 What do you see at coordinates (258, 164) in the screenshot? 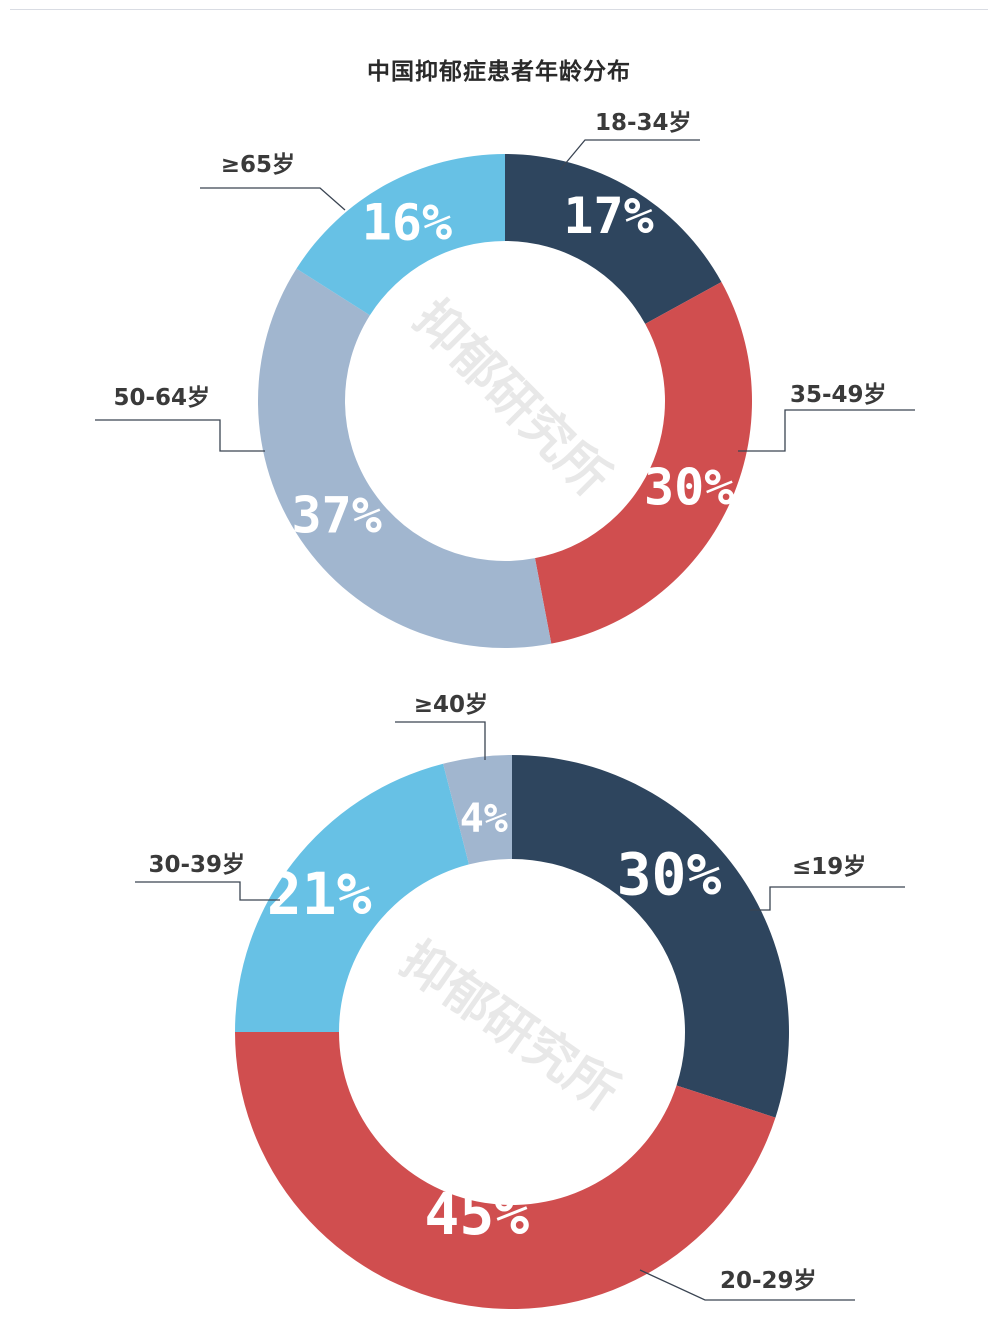
I see `category-label: ≥65岁` at bounding box center [258, 164].